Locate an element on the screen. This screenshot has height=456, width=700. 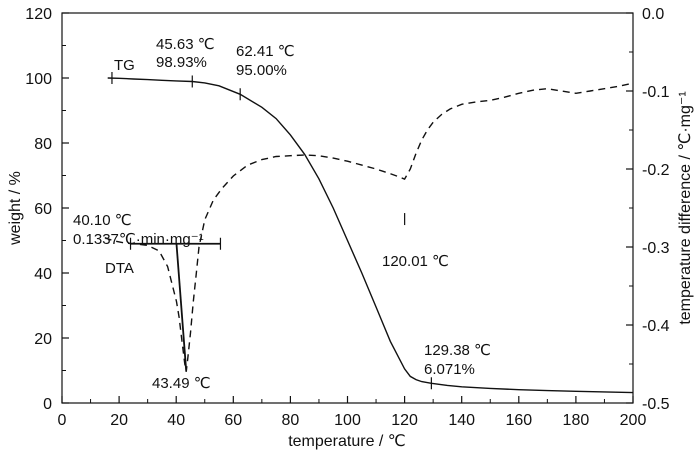
y-left-tick-label: 60 is located at coordinates (43, 209).